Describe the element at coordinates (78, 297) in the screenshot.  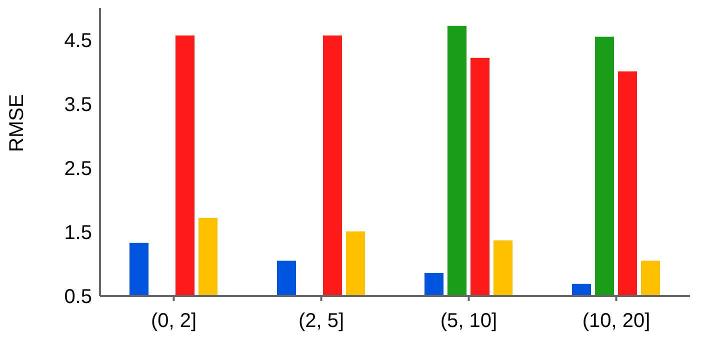
I see `y-tick-label: 0.5` at that location.